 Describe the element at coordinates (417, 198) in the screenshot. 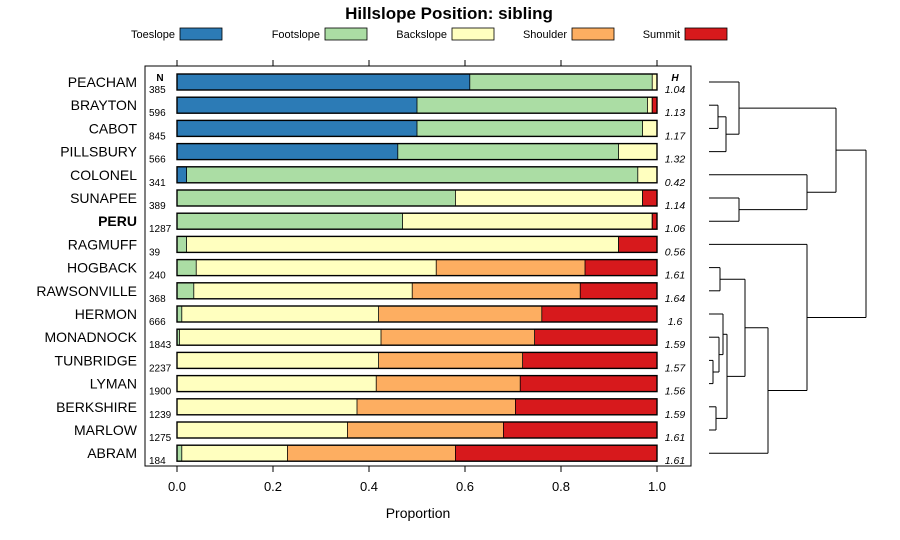

I see `bar-outline-sunapee` at that location.